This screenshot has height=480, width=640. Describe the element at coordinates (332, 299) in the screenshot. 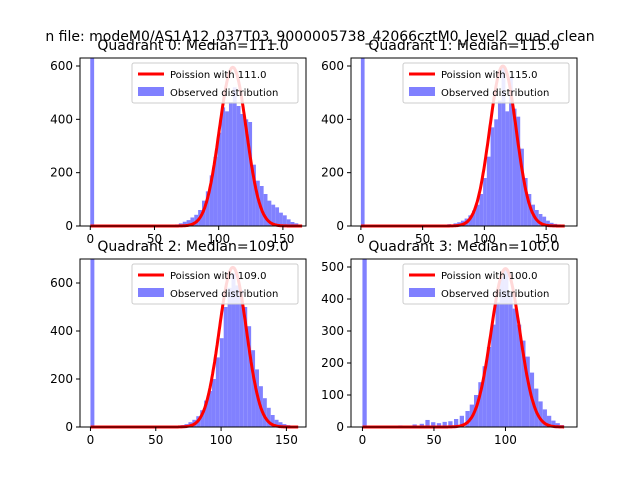

I see `y-tick-label: 400` at that location.